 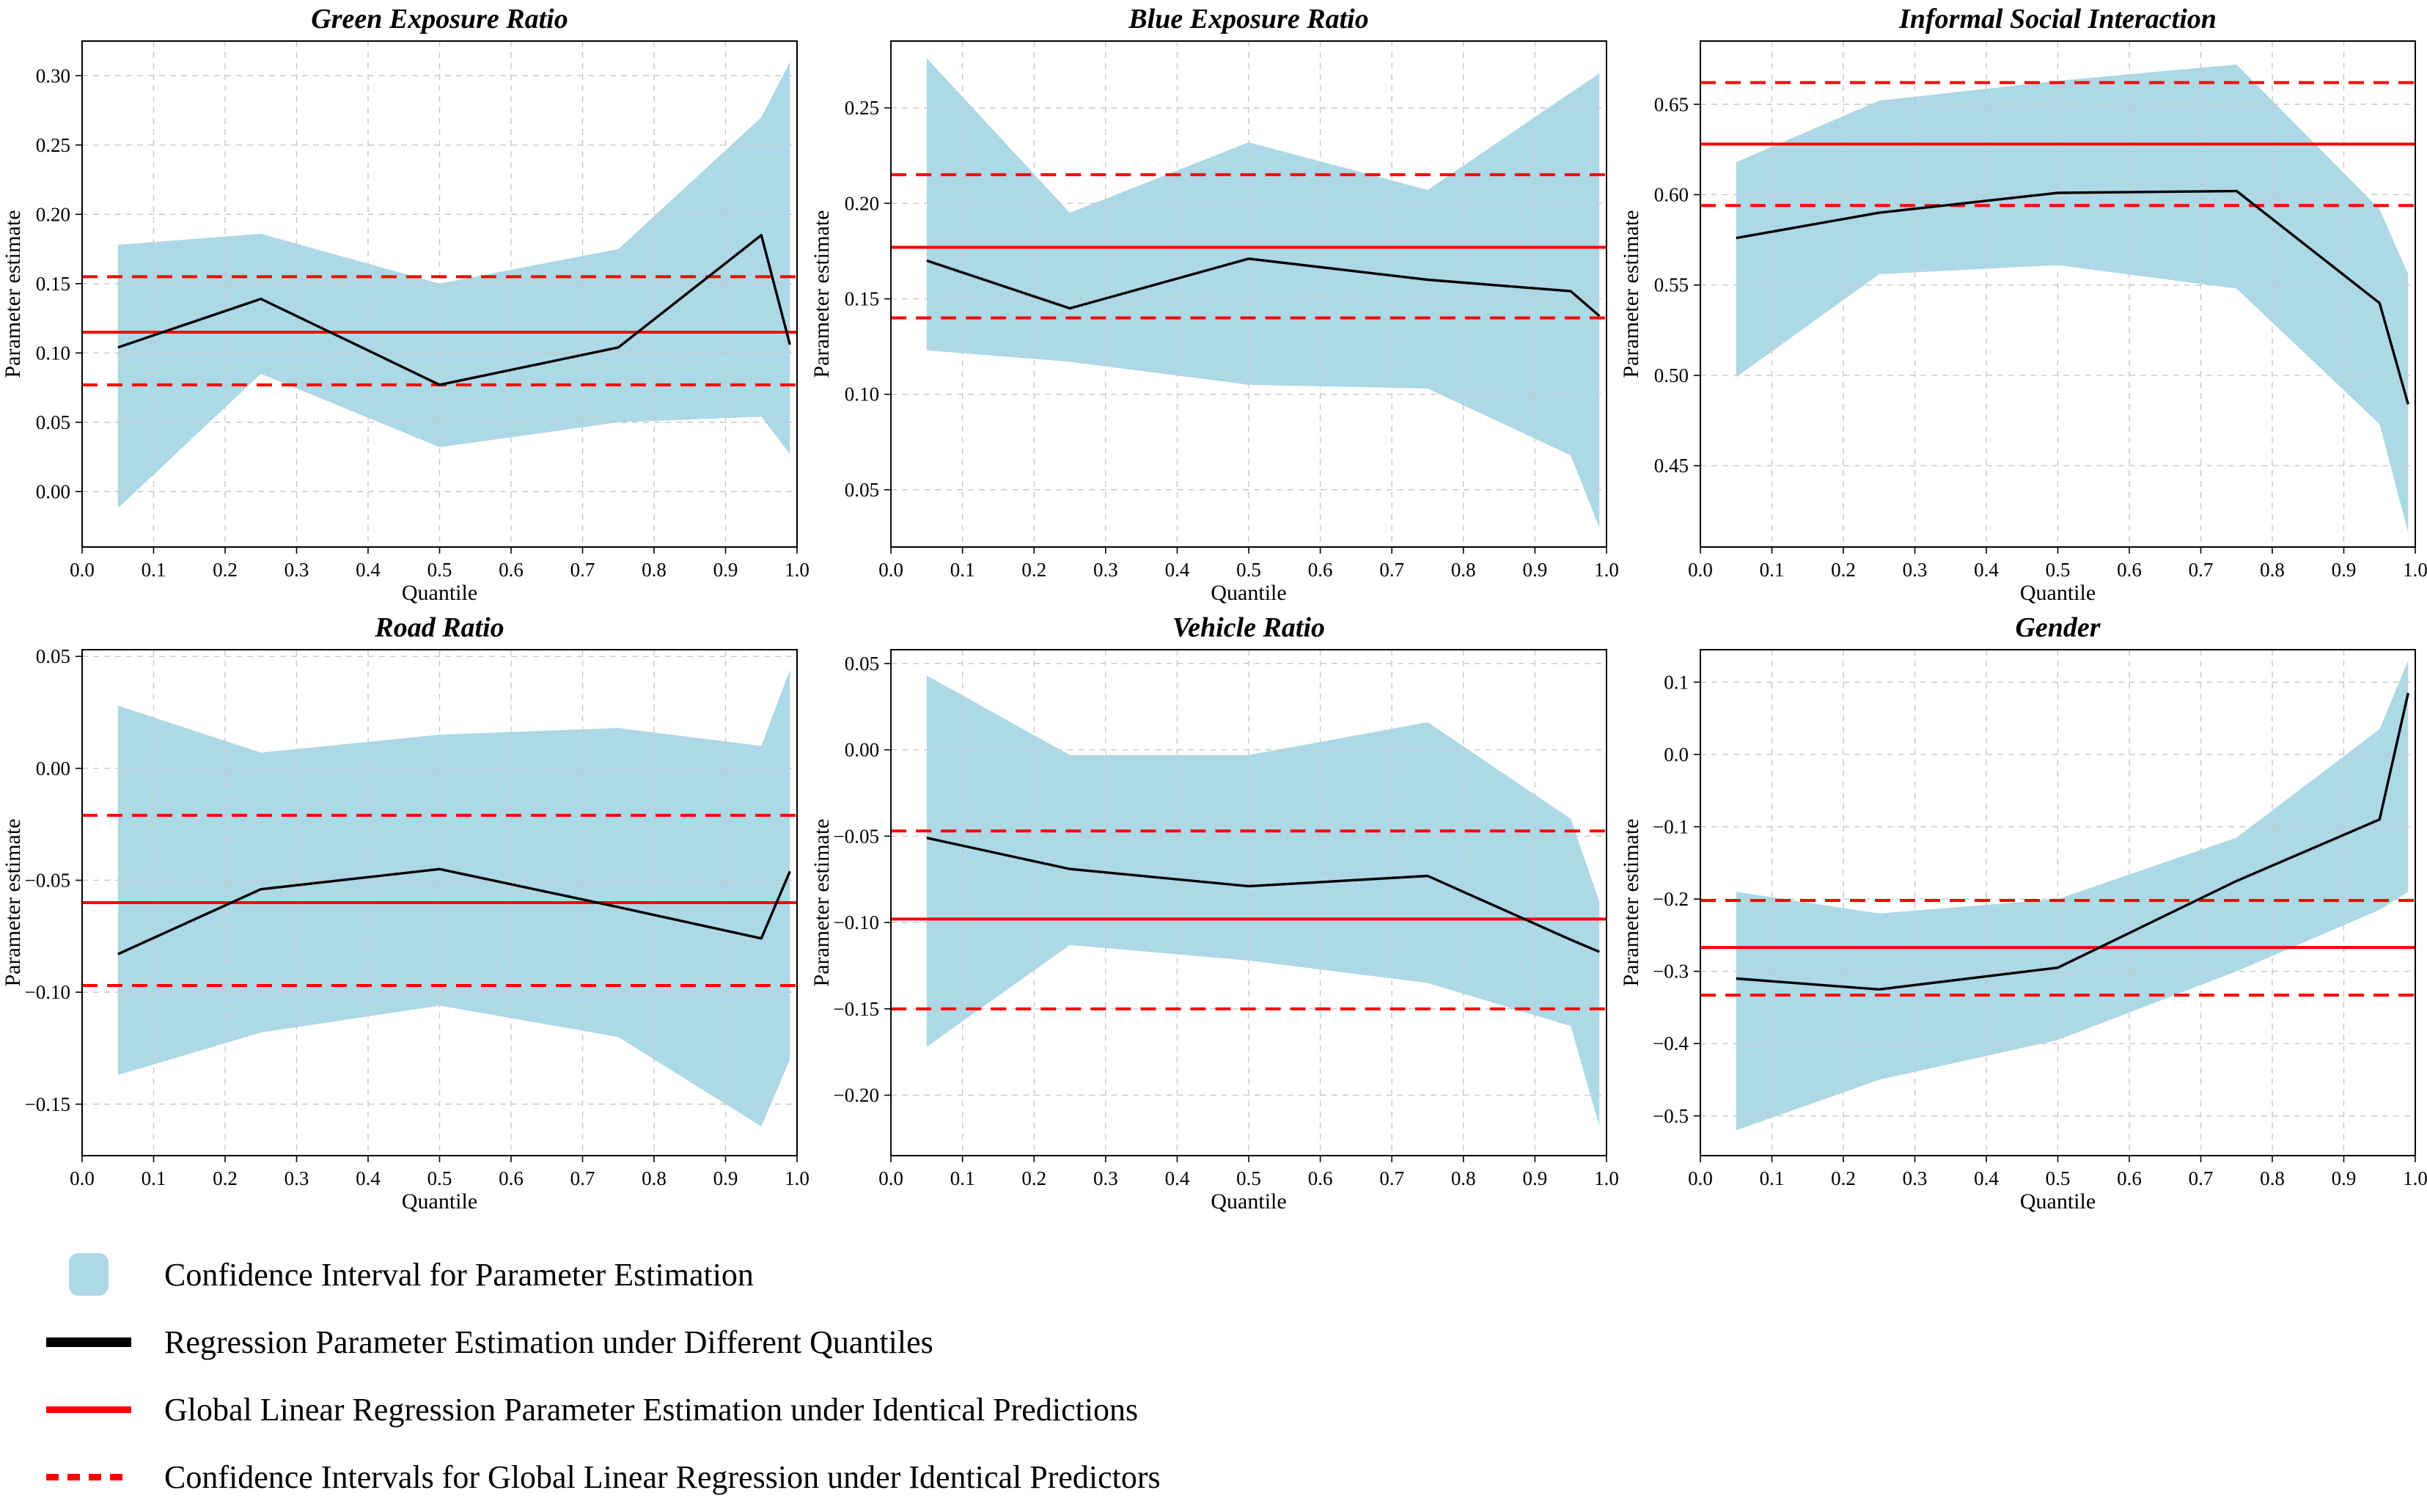 I want to click on chart-title: Green Exposure Ratio, so click(x=440, y=19).